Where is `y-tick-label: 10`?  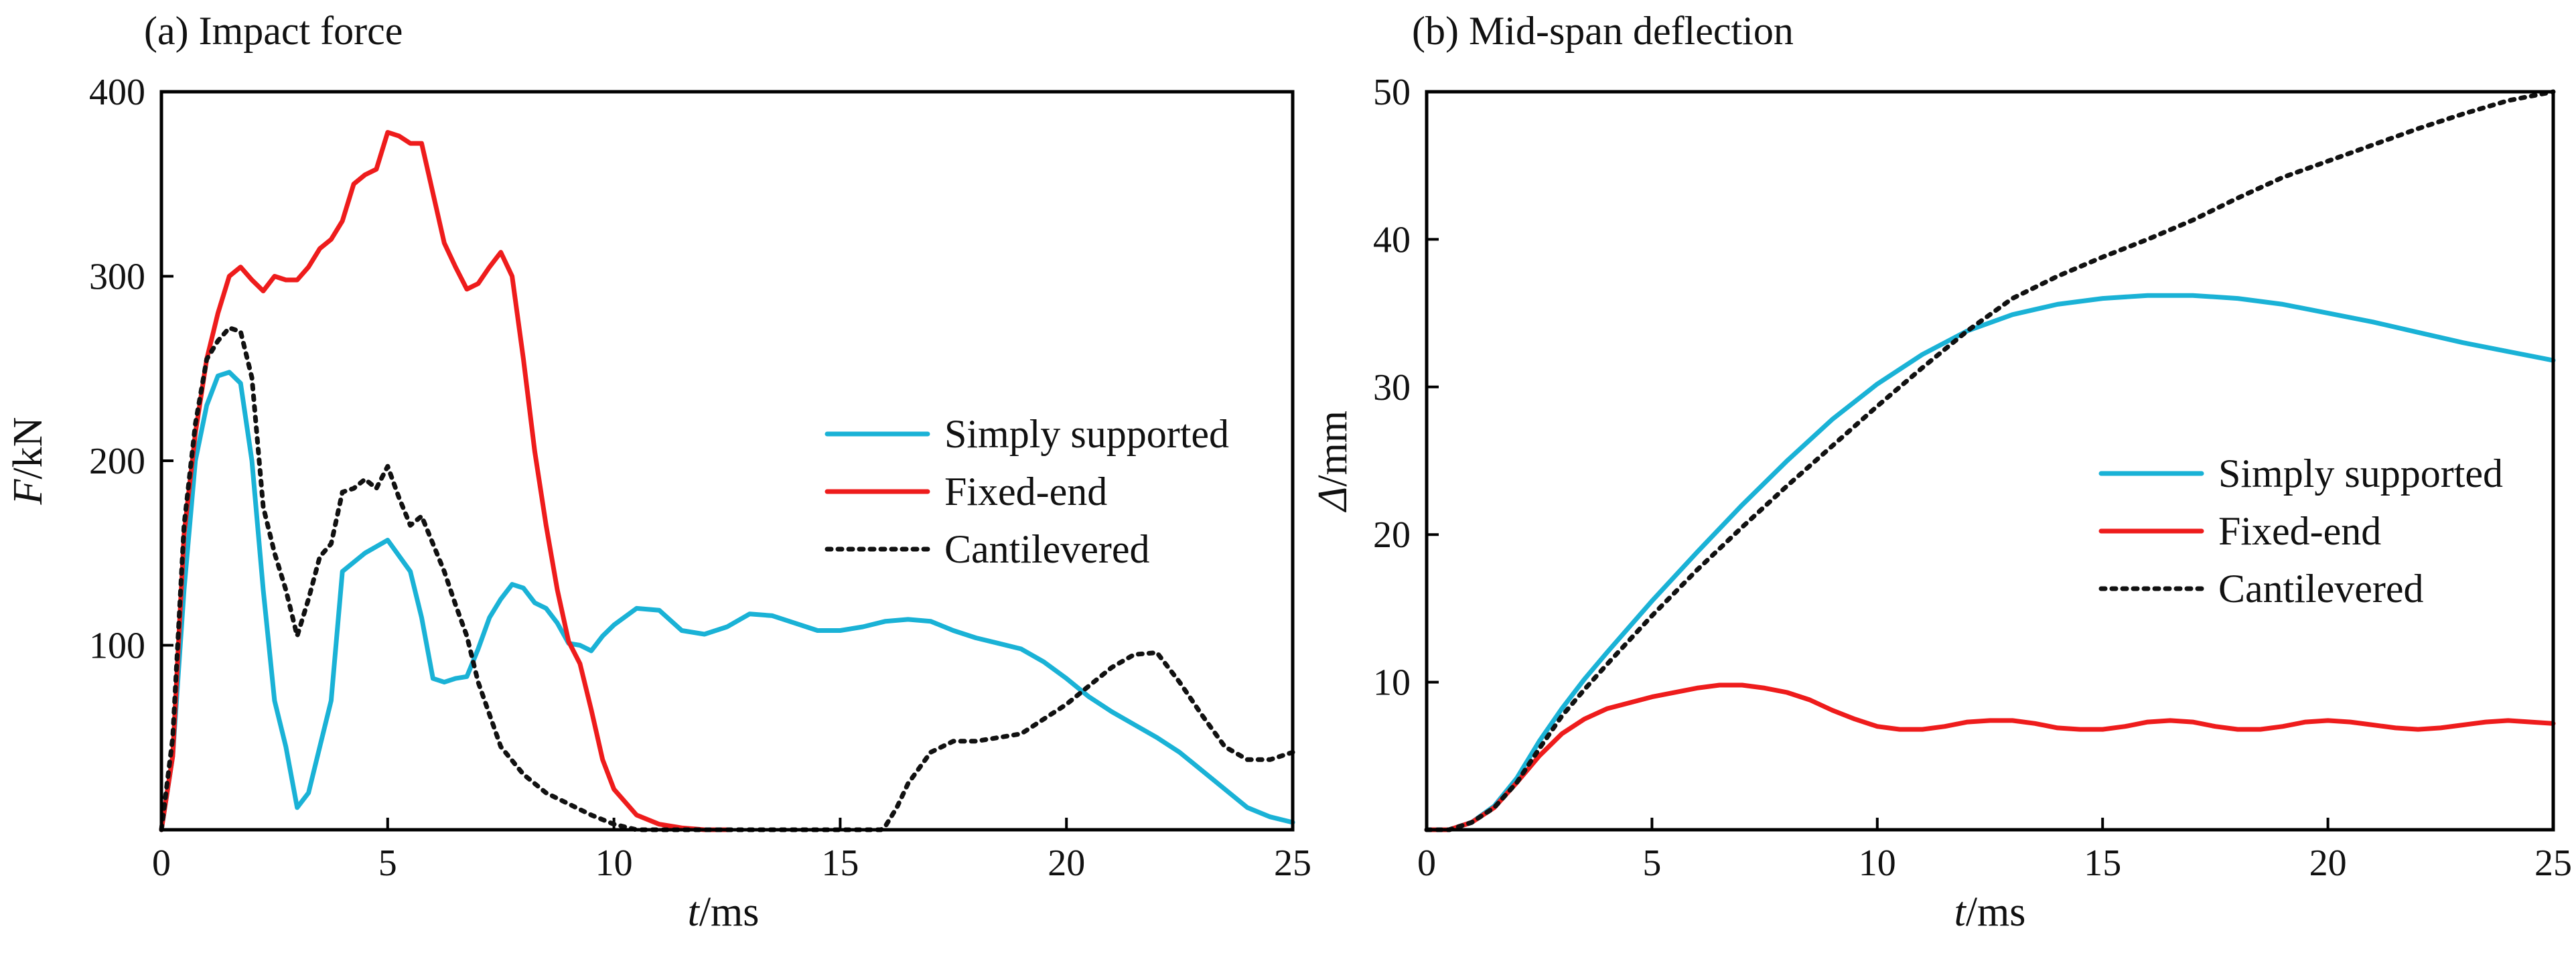
y-tick-label: 10 is located at coordinates (1392, 683).